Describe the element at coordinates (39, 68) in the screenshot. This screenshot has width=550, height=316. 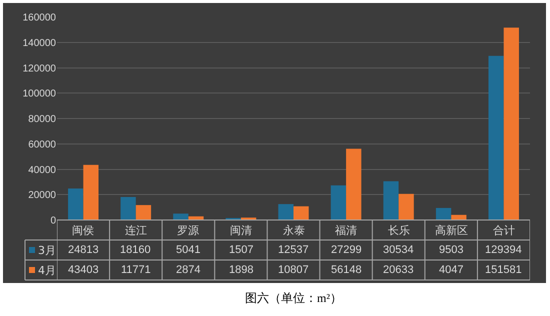
I see `y-tick-label: 120000` at that location.